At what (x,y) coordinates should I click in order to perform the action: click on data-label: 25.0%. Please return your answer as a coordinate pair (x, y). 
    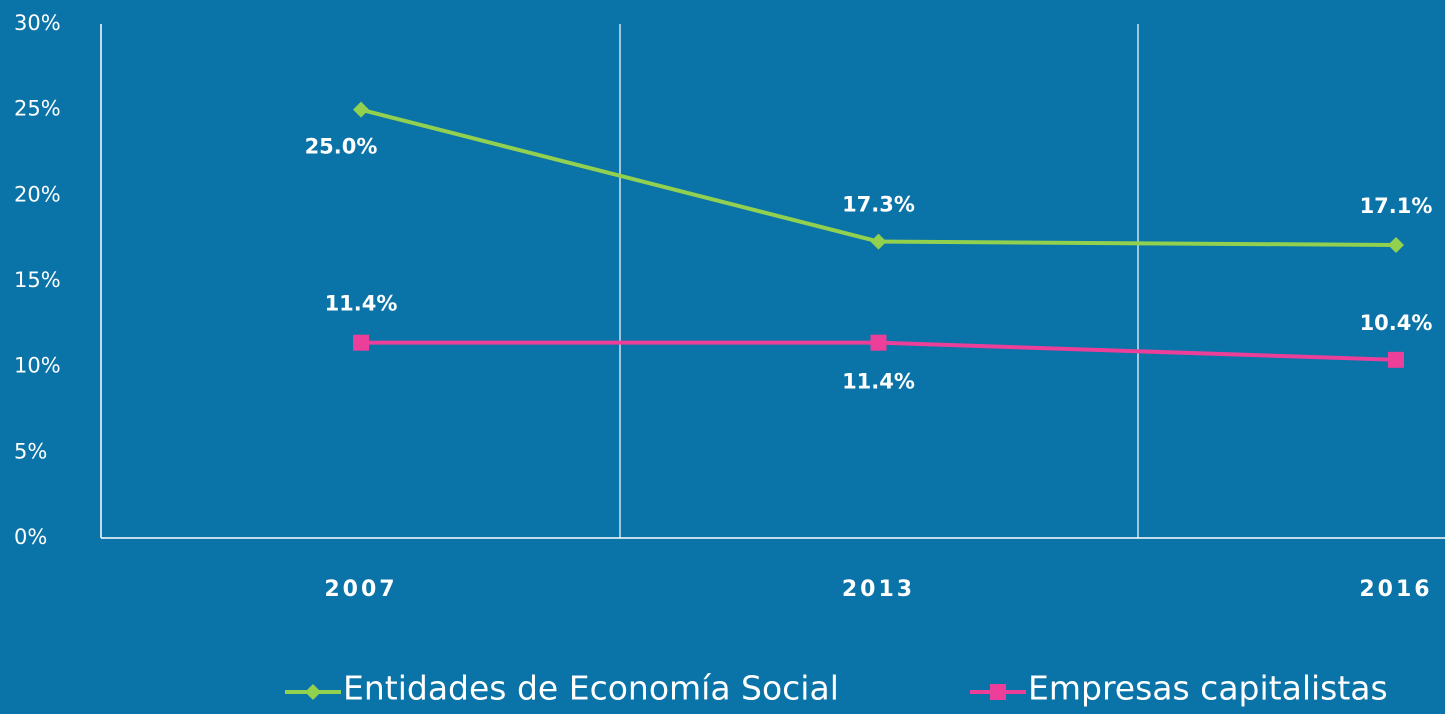
    Looking at the image, I should click on (341, 147).